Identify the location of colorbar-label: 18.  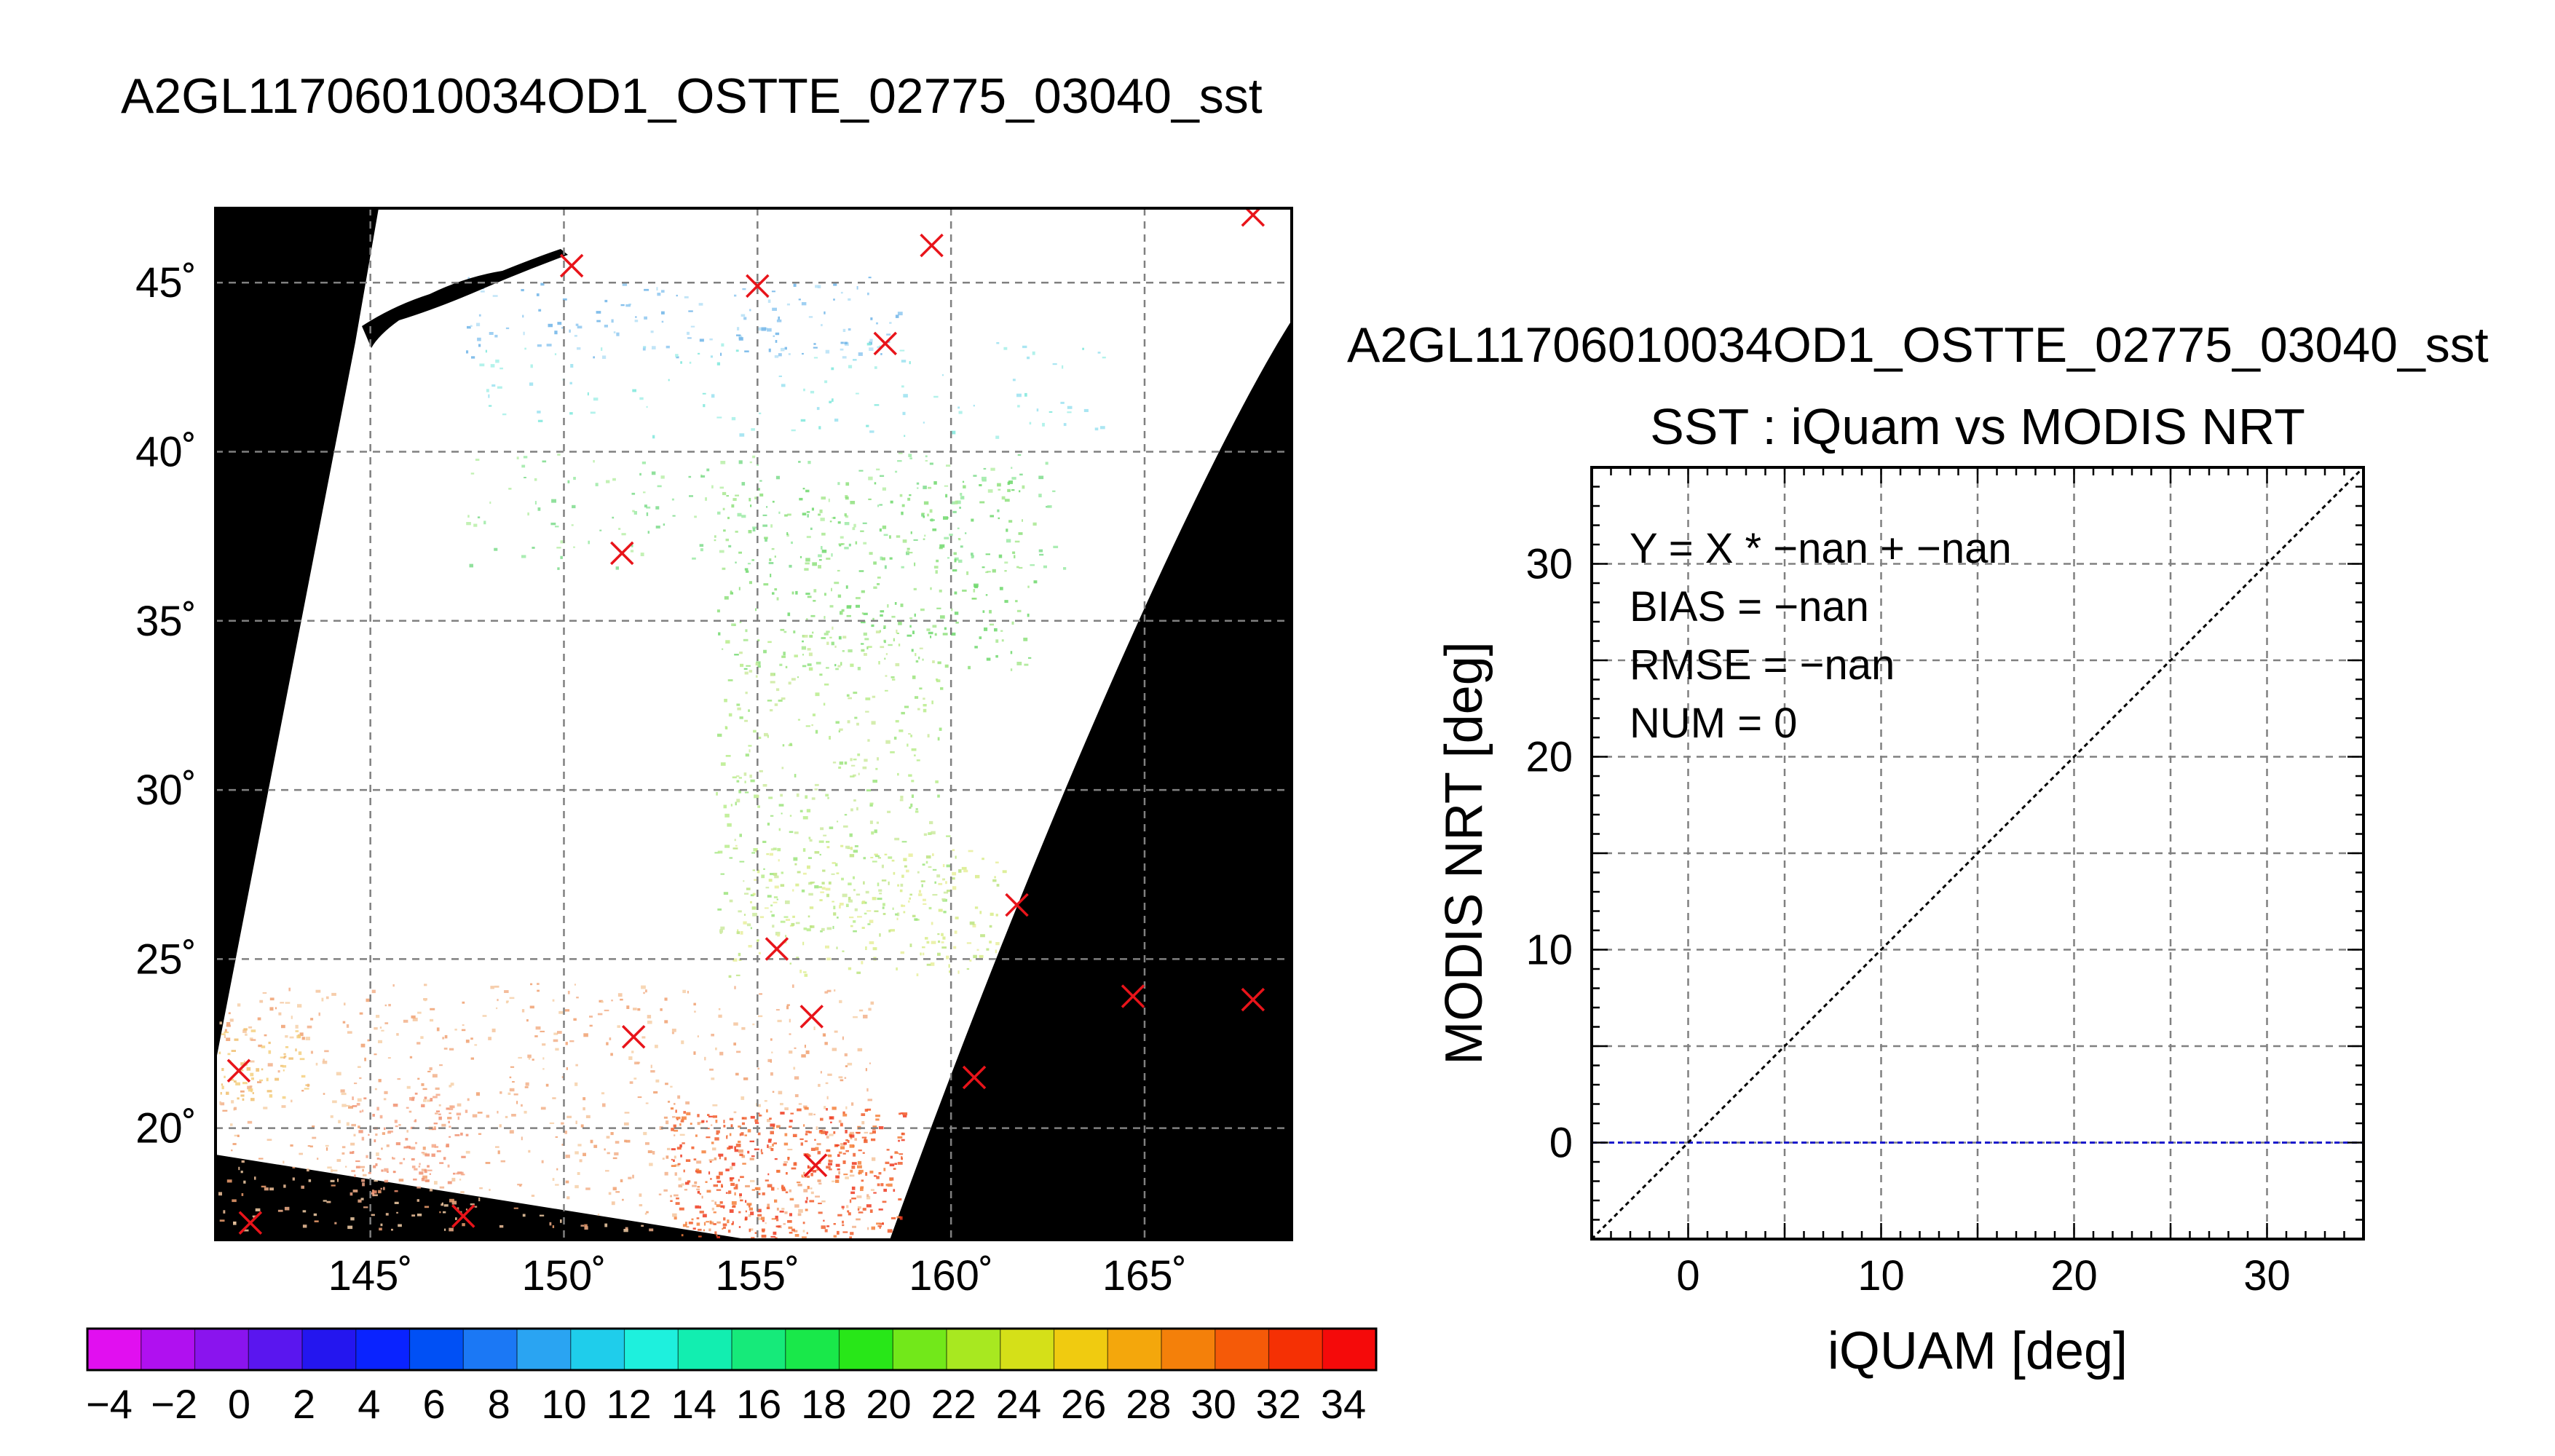
(823, 1404).